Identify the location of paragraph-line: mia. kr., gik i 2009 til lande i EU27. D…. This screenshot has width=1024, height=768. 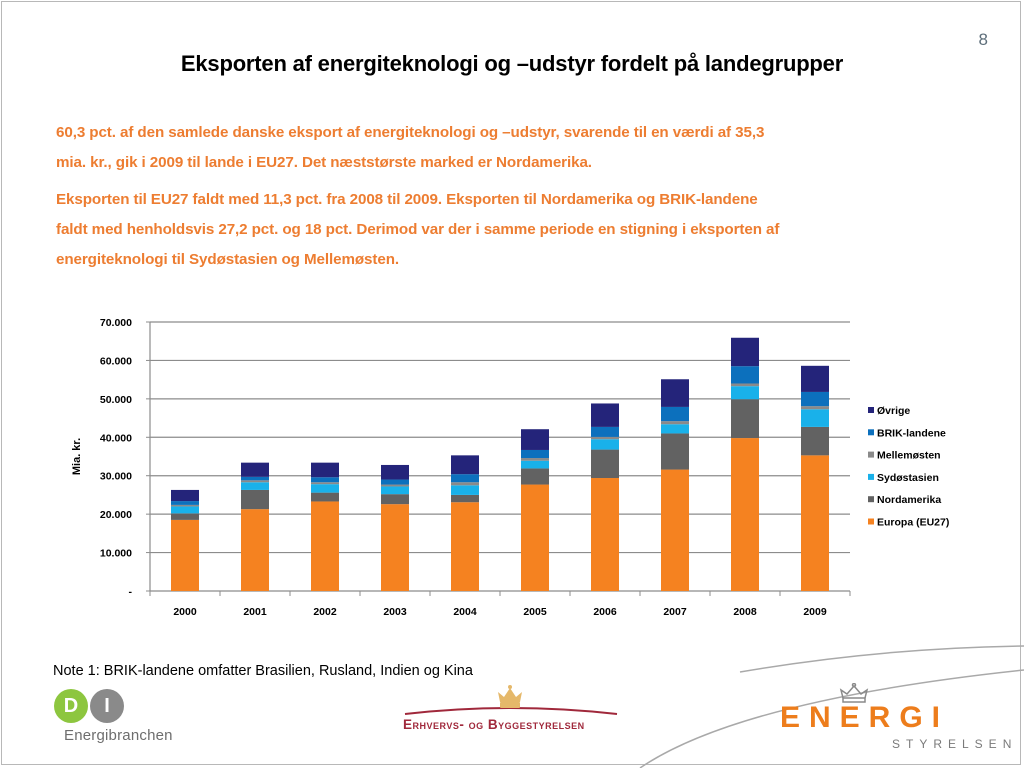
(324, 162).